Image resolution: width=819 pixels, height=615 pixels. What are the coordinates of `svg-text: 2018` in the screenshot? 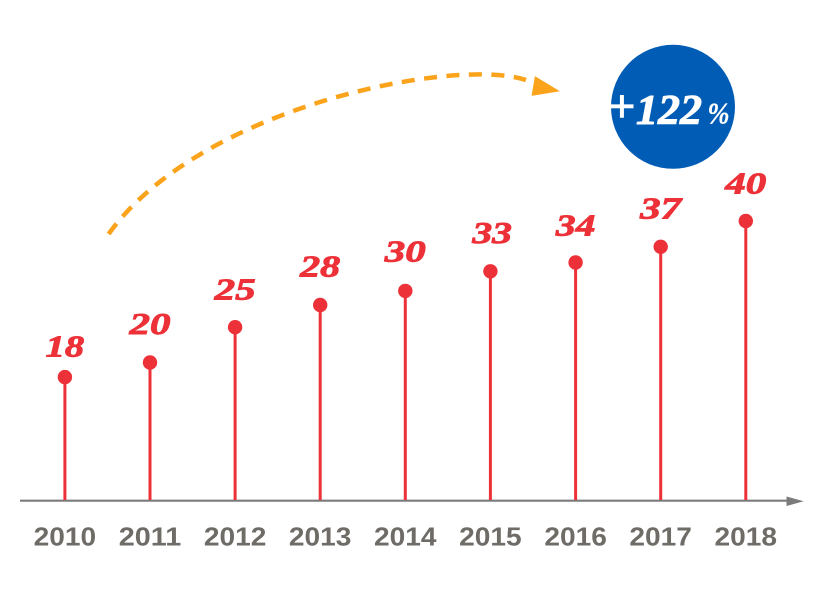 It's located at (746, 537).